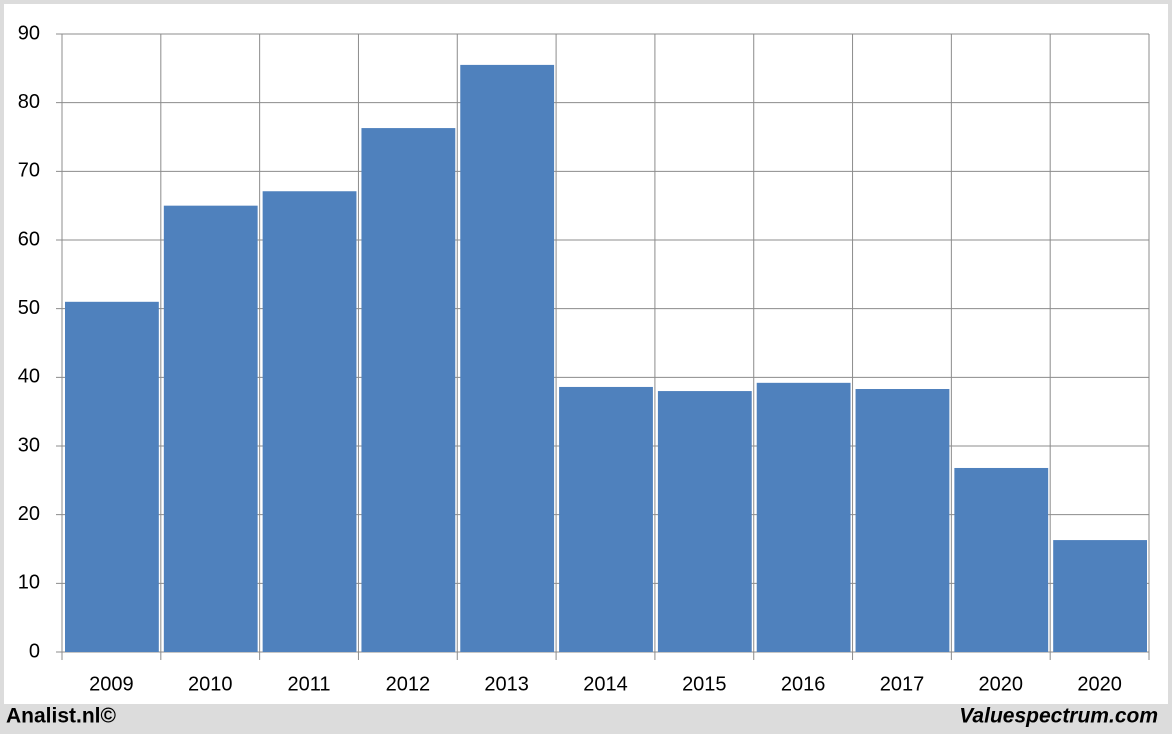  What do you see at coordinates (902, 684) in the screenshot?
I see `x-tick-label: 2017` at bounding box center [902, 684].